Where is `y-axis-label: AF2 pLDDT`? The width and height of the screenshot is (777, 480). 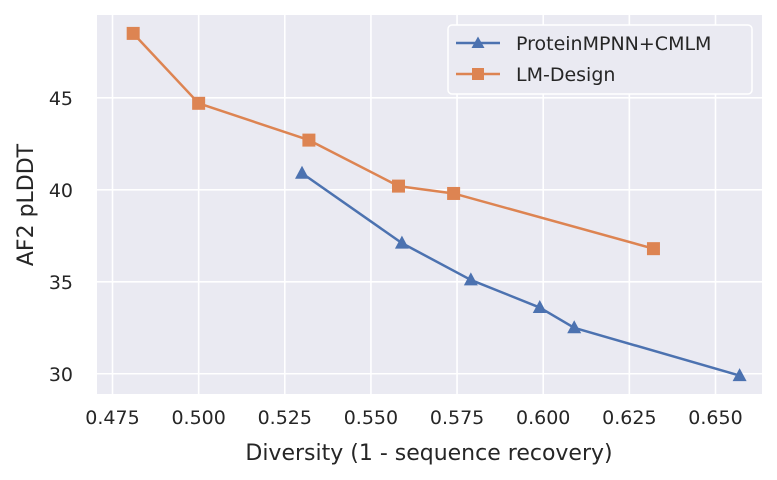
y-axis-label: AF2 pLDDT is located at coordinates (26, 204).